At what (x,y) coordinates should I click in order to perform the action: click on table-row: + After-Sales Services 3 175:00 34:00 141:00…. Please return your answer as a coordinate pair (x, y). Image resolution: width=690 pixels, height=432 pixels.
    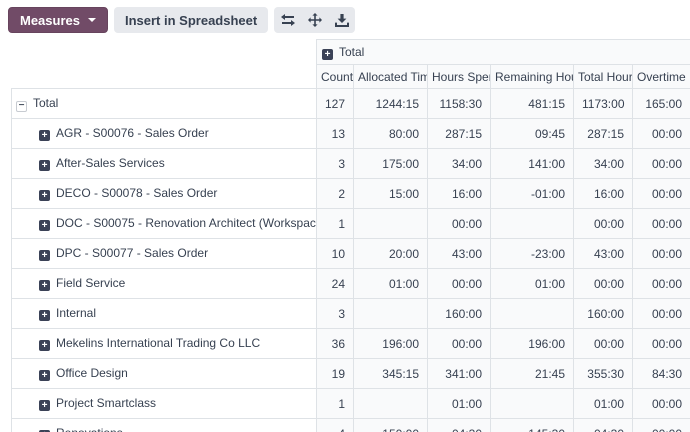
    Looking at the image, I should click on (350, 163).